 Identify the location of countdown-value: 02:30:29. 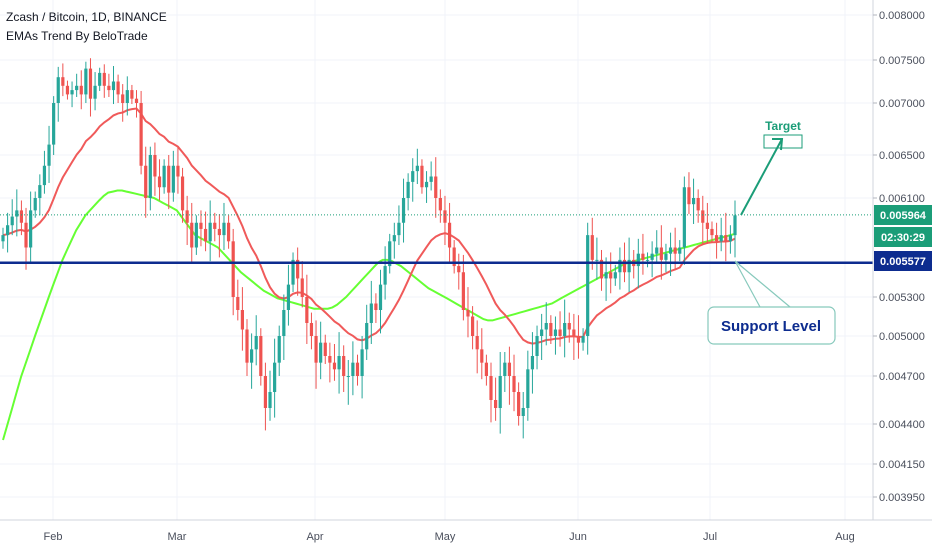
(903, 238).